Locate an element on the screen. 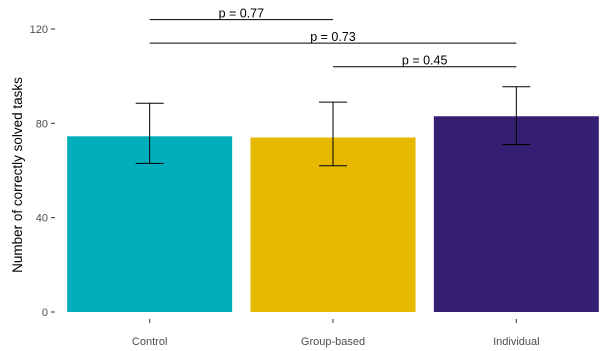  x-tick-label: Individual is located at coordinates (516, 342).